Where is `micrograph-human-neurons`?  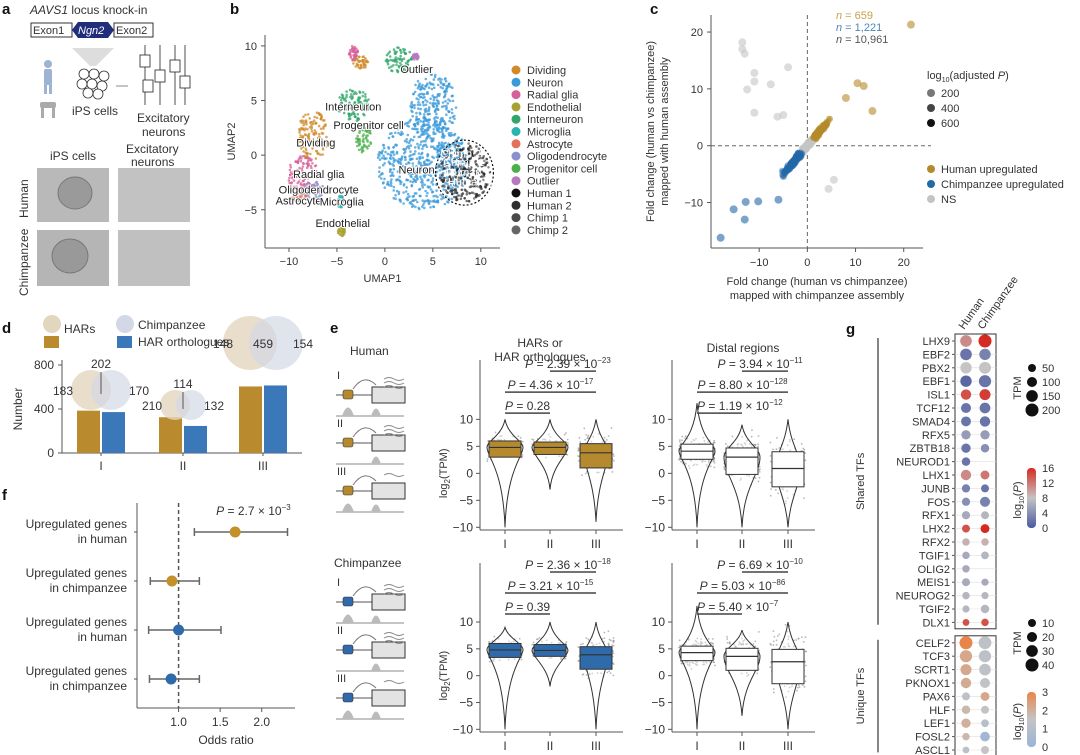
micrograph-human-neurons is located at coordinates (154, 195).